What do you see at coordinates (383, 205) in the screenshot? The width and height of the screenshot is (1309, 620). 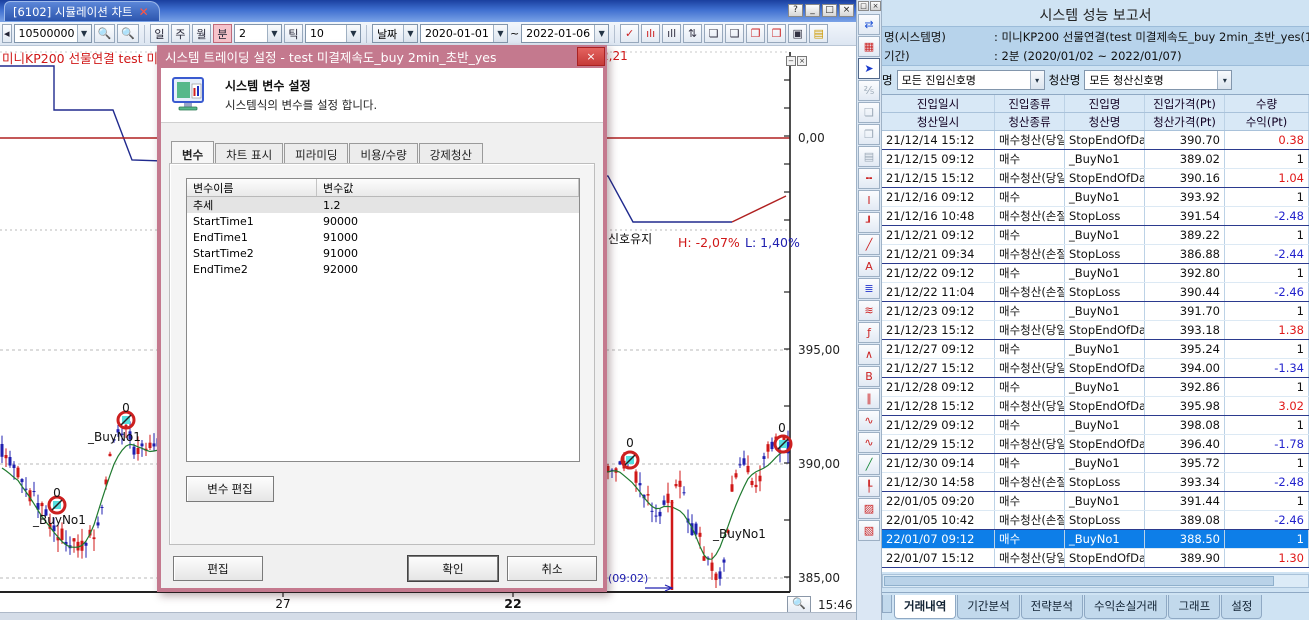 I see `variable-row: 추세 1.2` at bounding box center [383, 205].